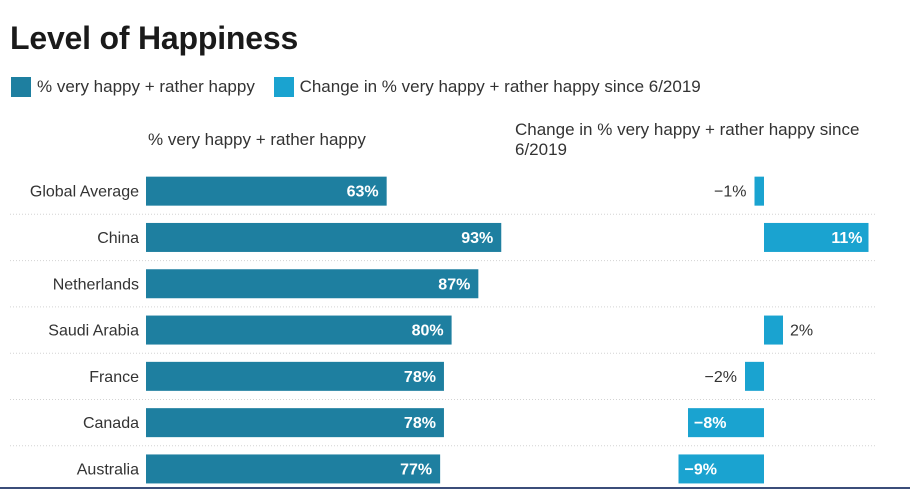 The height and width of the screenshot is (489, 910). What do you see at coordinates (96, 284) in the screenshot?
I see `category-label: Netherlands` at bounding box center [96, 284].